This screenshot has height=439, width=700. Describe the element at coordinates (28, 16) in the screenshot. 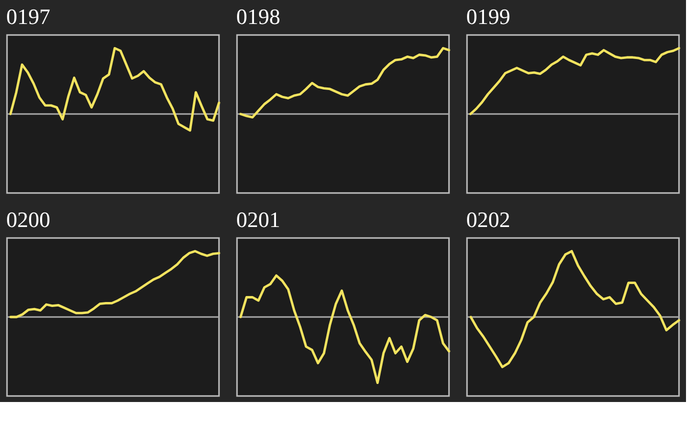

I see `chart-title: 0197` at that location.